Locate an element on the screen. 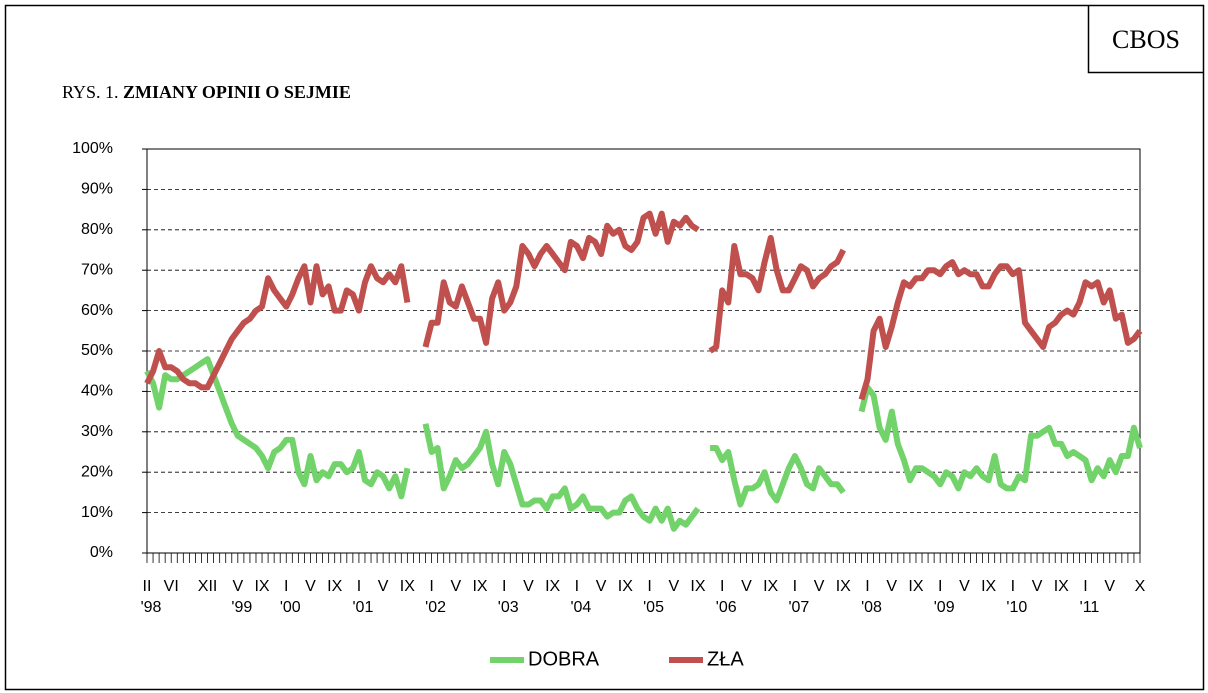  x-tick-label: VI is located at coordinates (171, 586).